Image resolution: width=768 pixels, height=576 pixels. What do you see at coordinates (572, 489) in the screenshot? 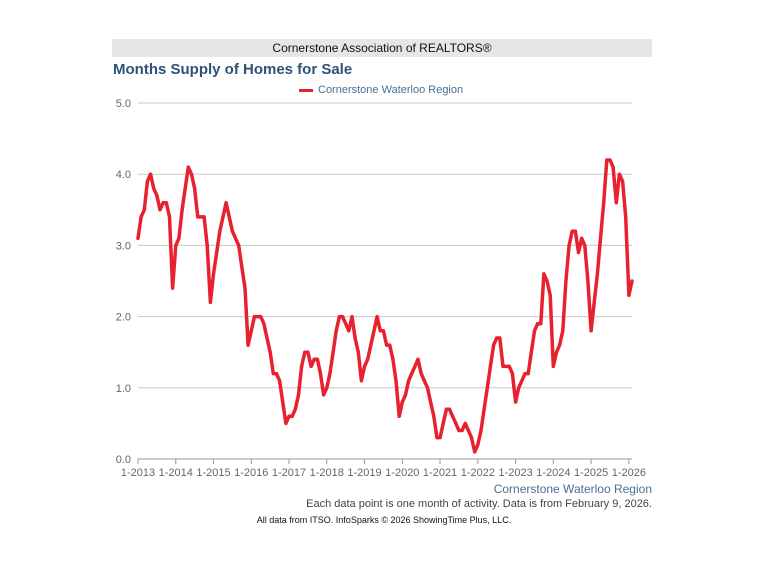
I see `source-label: Cornerstone Waterloo Region` at bounding box center [572, 489].